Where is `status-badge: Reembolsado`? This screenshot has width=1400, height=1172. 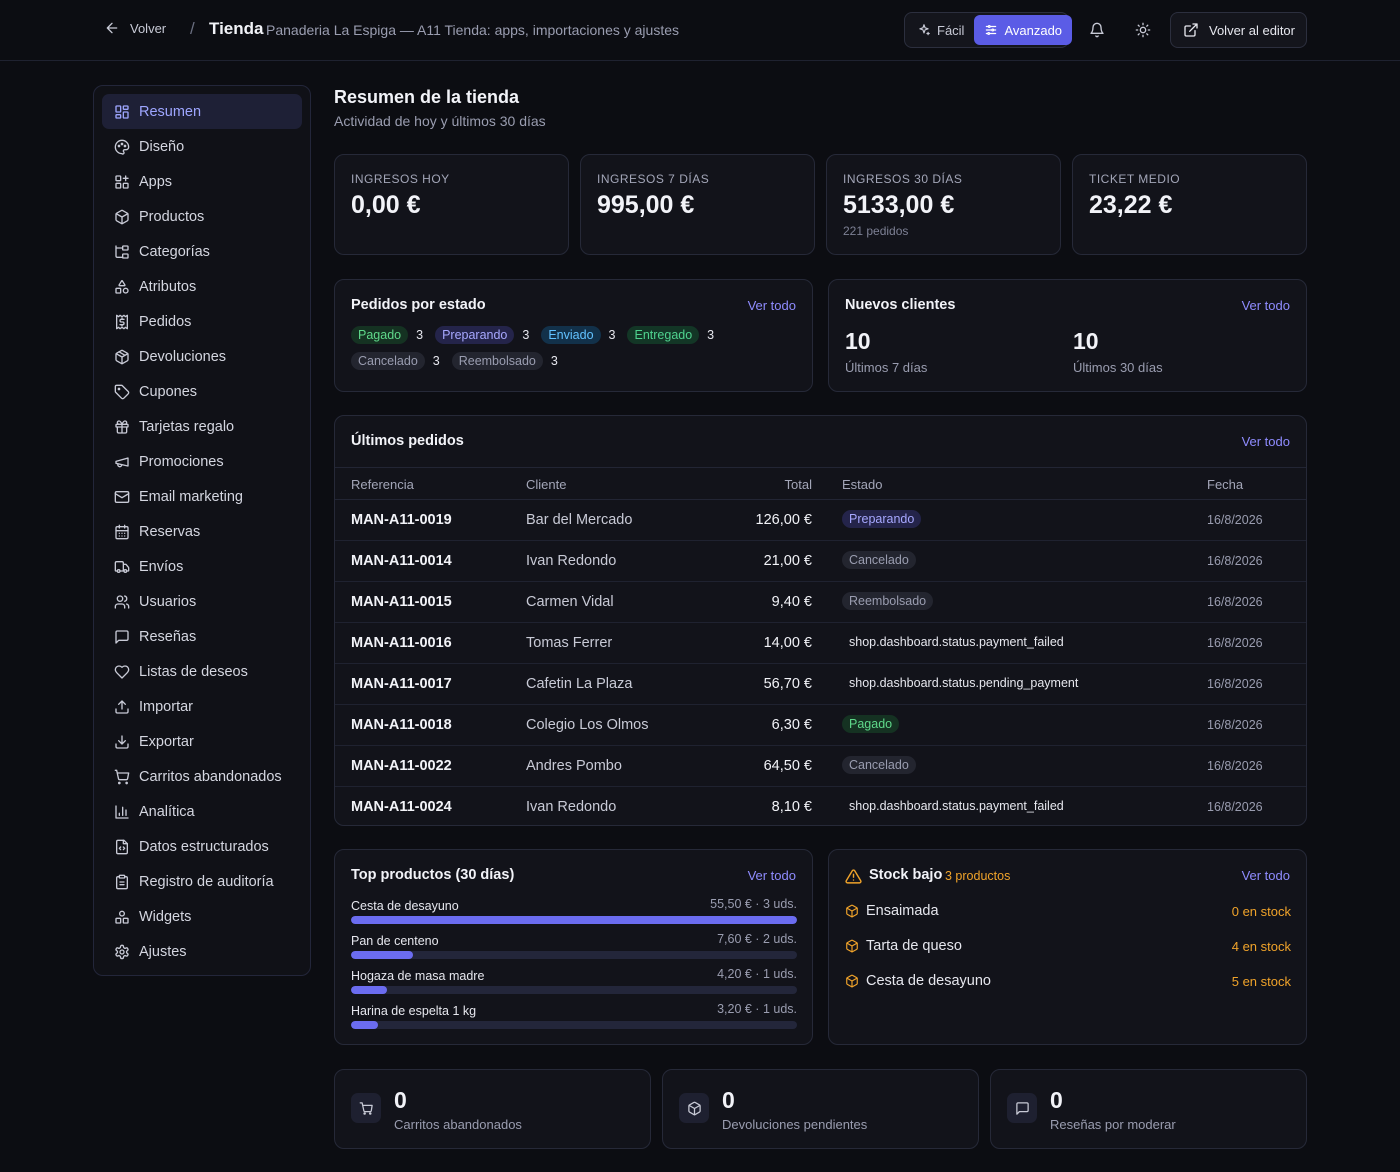 status-badge: Reembolsado is located at coordinates (497, 361).